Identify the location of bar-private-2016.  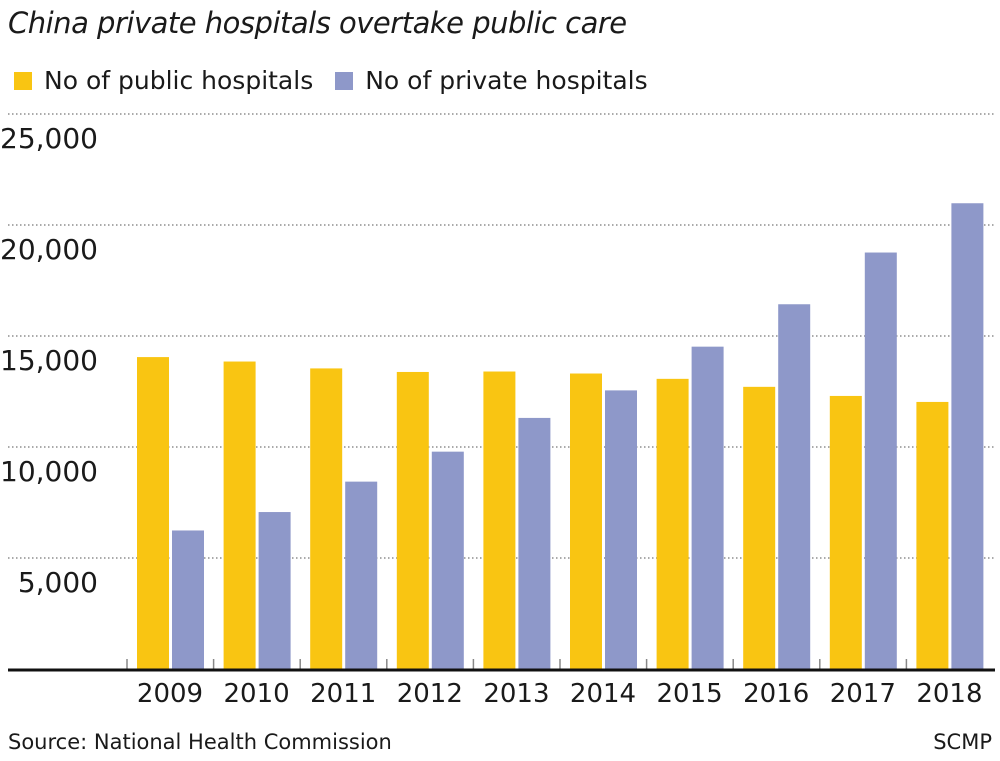
(794, 486).